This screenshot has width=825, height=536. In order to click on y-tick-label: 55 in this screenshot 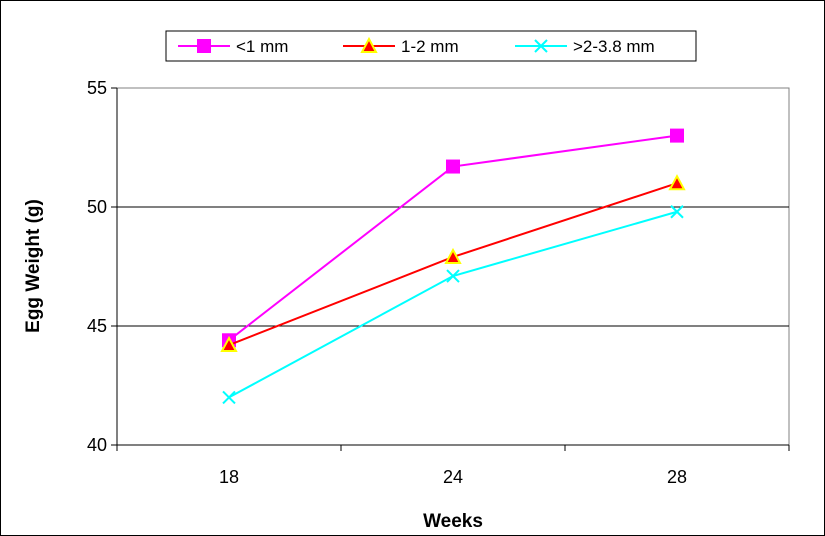, I will do `click(97, 88)`.